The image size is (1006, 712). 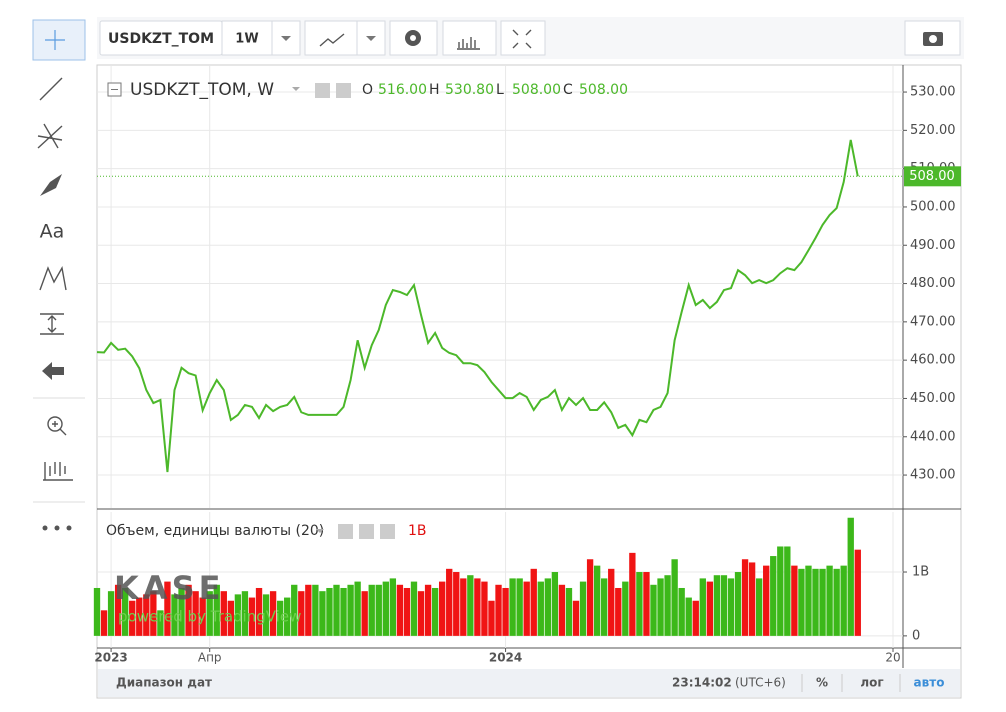 I want to click on text-tool: Aa, so click(x=52, y=232).